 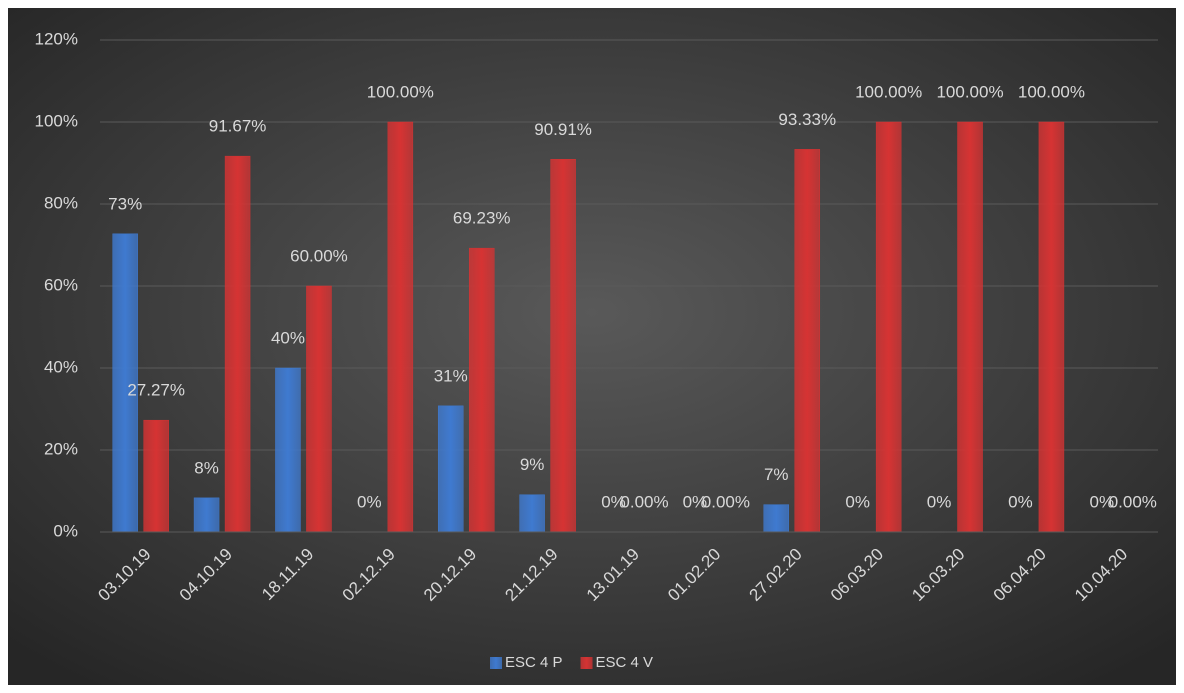 What do you see at coordinates (534, 662) in the screenshot?
I see `legend-label: ESC 4 P` at bounding box center [534, 662].